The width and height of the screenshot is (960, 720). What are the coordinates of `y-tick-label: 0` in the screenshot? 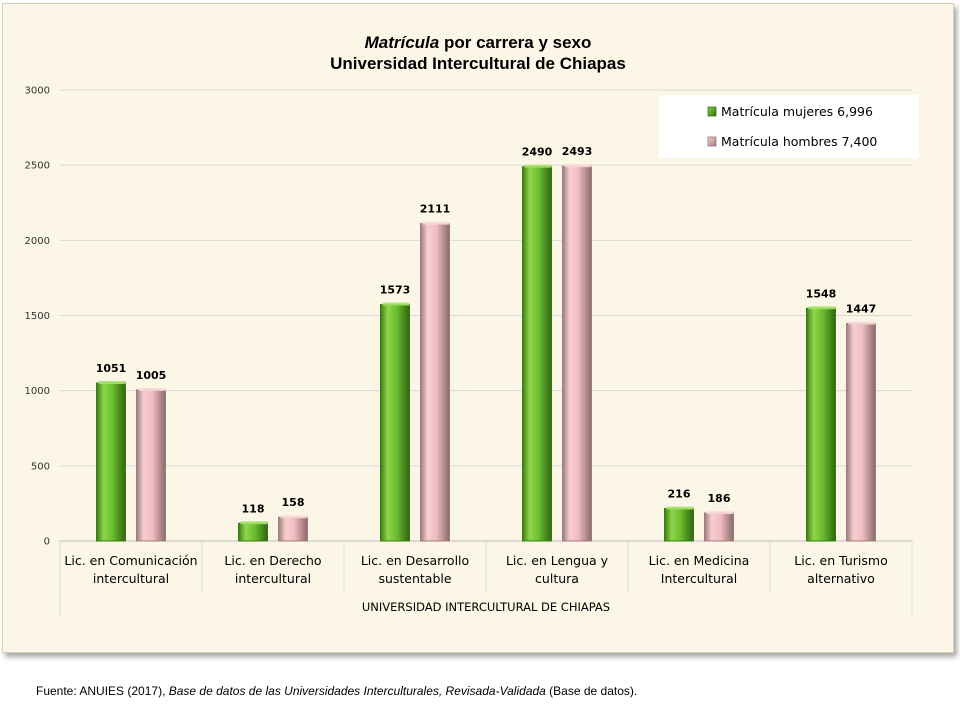 It's located at (47, 542).